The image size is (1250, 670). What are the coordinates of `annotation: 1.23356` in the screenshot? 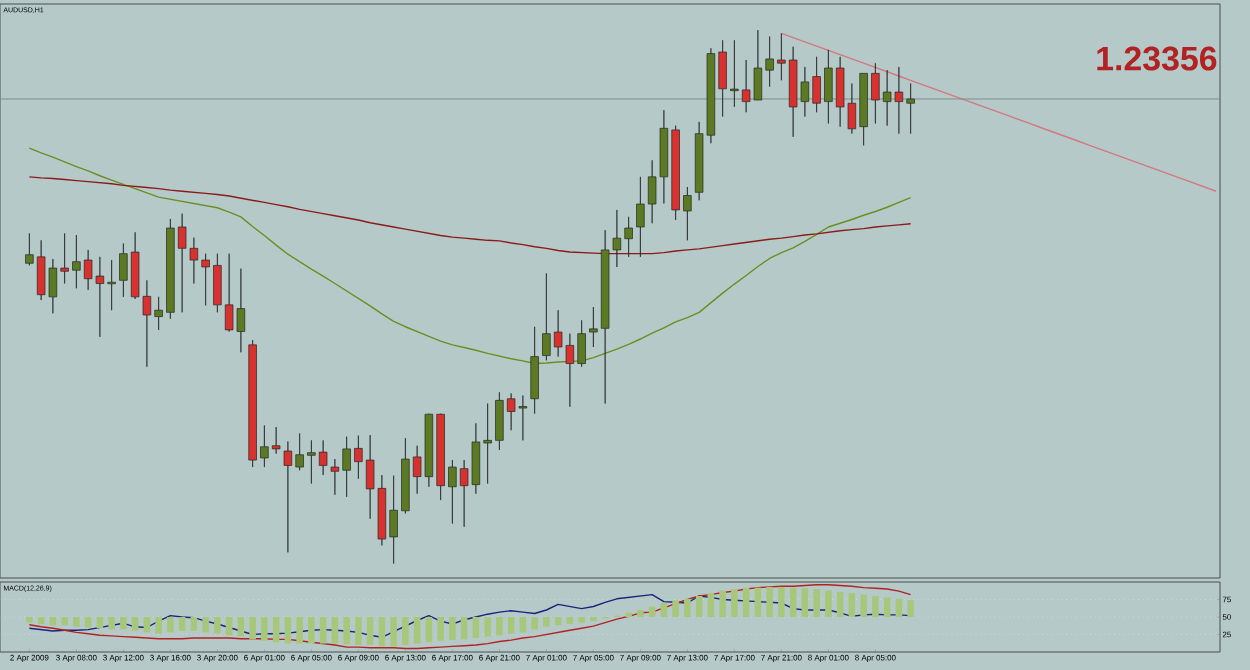 It's located at (1157, 58).